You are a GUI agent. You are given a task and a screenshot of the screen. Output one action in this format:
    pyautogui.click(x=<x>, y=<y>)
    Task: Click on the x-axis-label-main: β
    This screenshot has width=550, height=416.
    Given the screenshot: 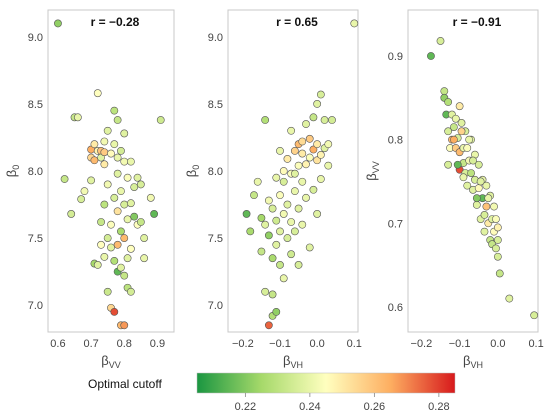 What is the action you would take?
    pyautogui.click(x=466, y=360)
    